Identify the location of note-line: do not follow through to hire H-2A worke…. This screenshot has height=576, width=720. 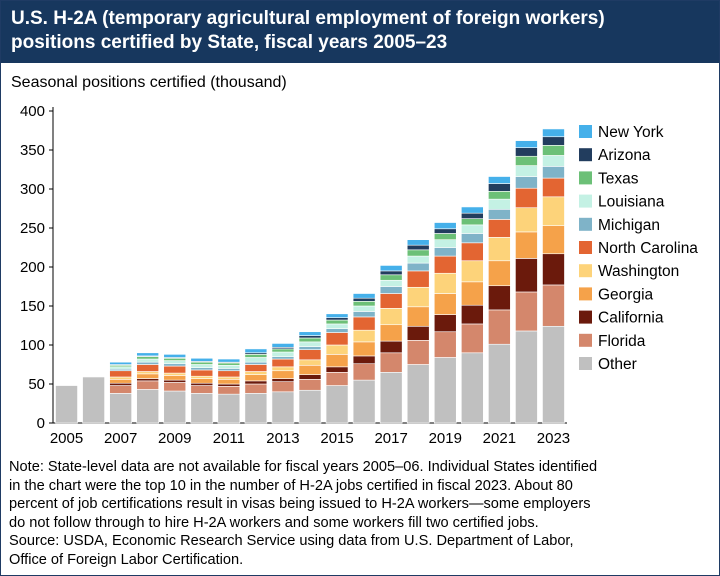
(274, 522).